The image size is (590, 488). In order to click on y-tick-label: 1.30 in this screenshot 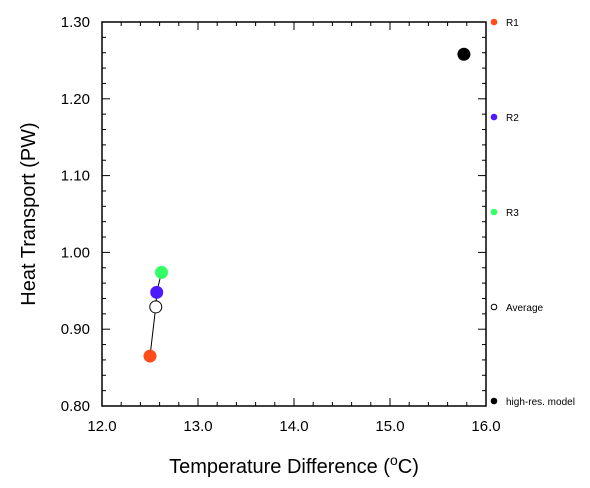, I will do `click(75, 22)`.